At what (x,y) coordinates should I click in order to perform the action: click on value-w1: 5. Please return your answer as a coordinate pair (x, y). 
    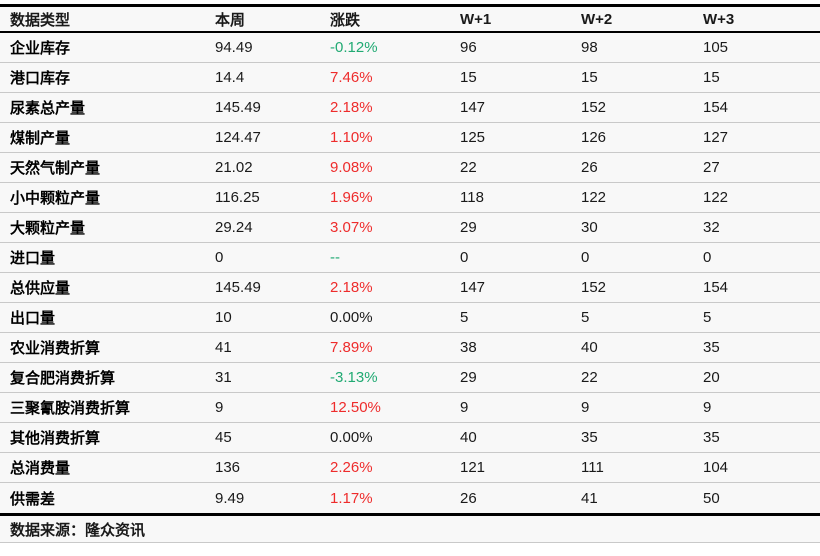
    Looking at the image, I should click on (464, 317).